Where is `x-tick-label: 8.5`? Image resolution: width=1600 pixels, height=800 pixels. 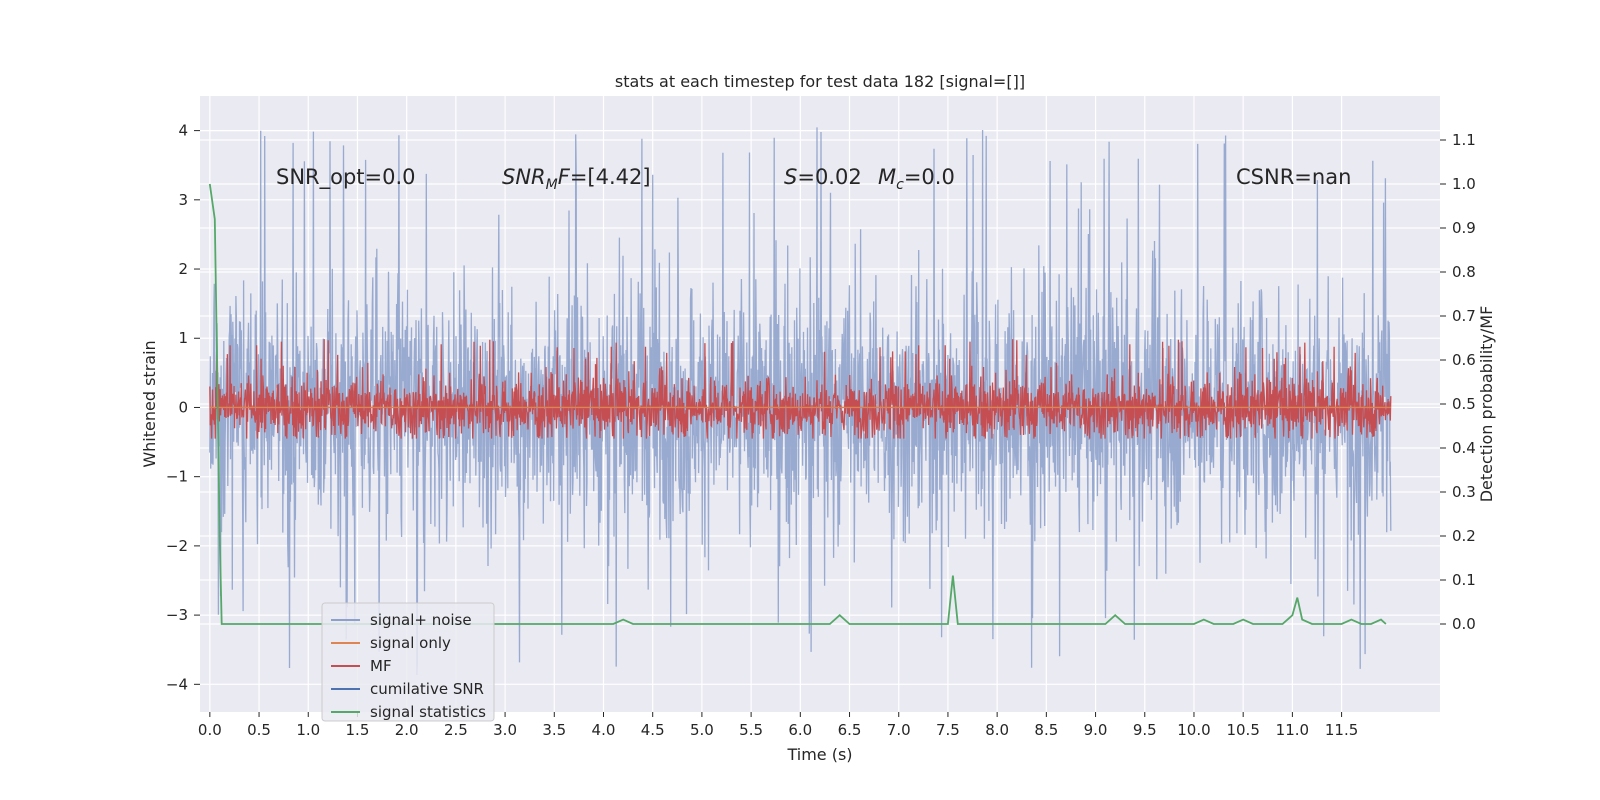 x-tick-label: 8.5 is located at coordinates (1046, 730).